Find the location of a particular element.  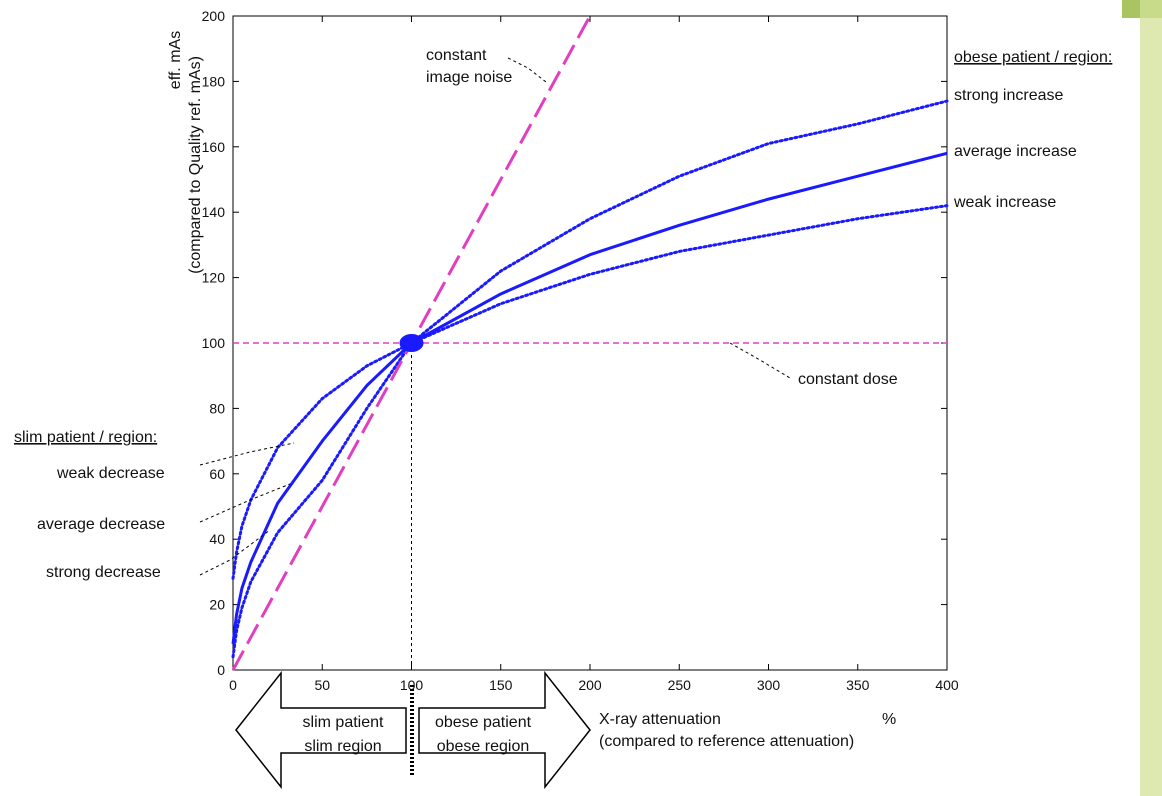

y-tick-label: 180 is located at coordinates (214, 81).